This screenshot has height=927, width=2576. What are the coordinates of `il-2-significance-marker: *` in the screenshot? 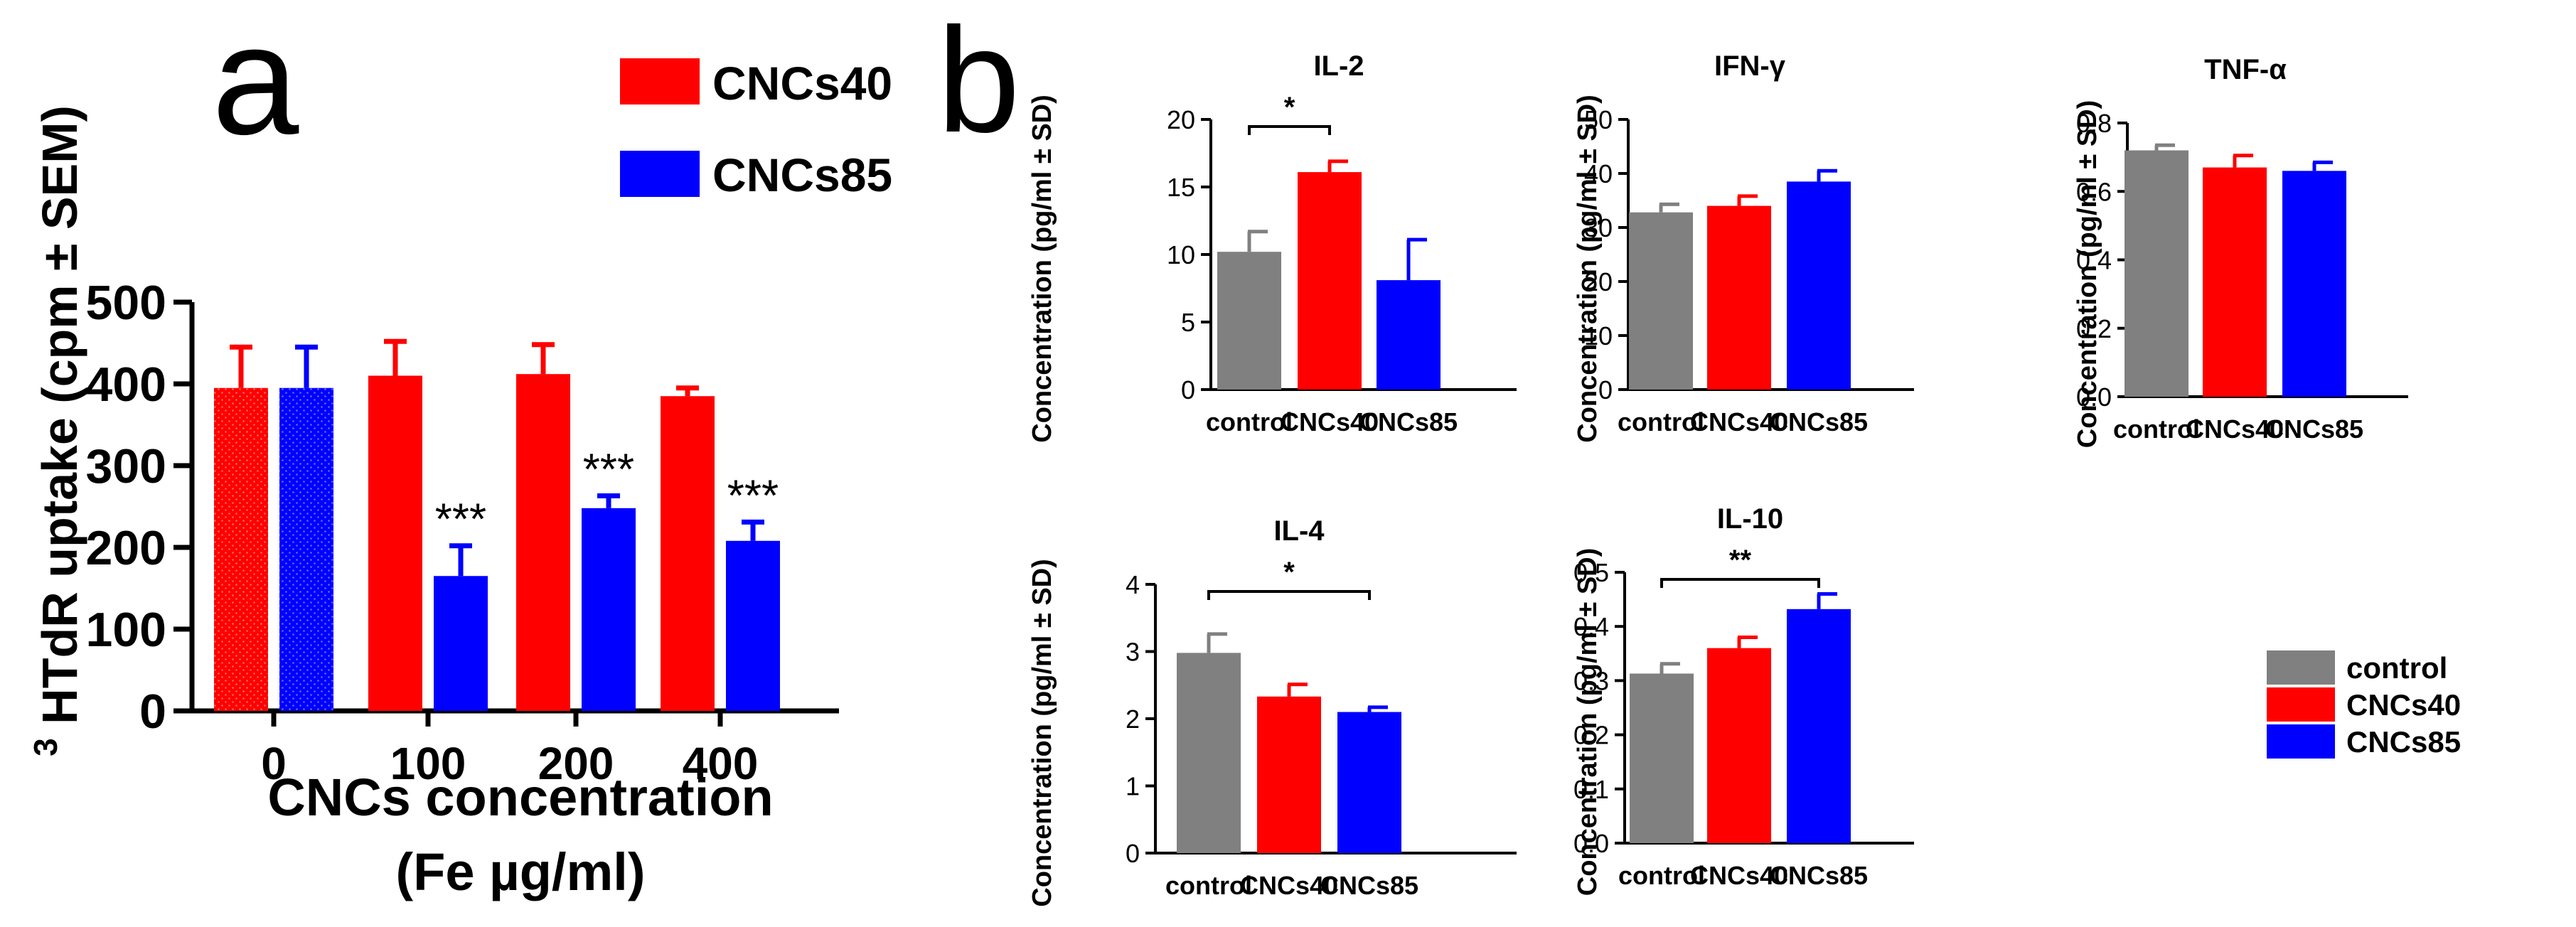 It's located at (1289, 107).